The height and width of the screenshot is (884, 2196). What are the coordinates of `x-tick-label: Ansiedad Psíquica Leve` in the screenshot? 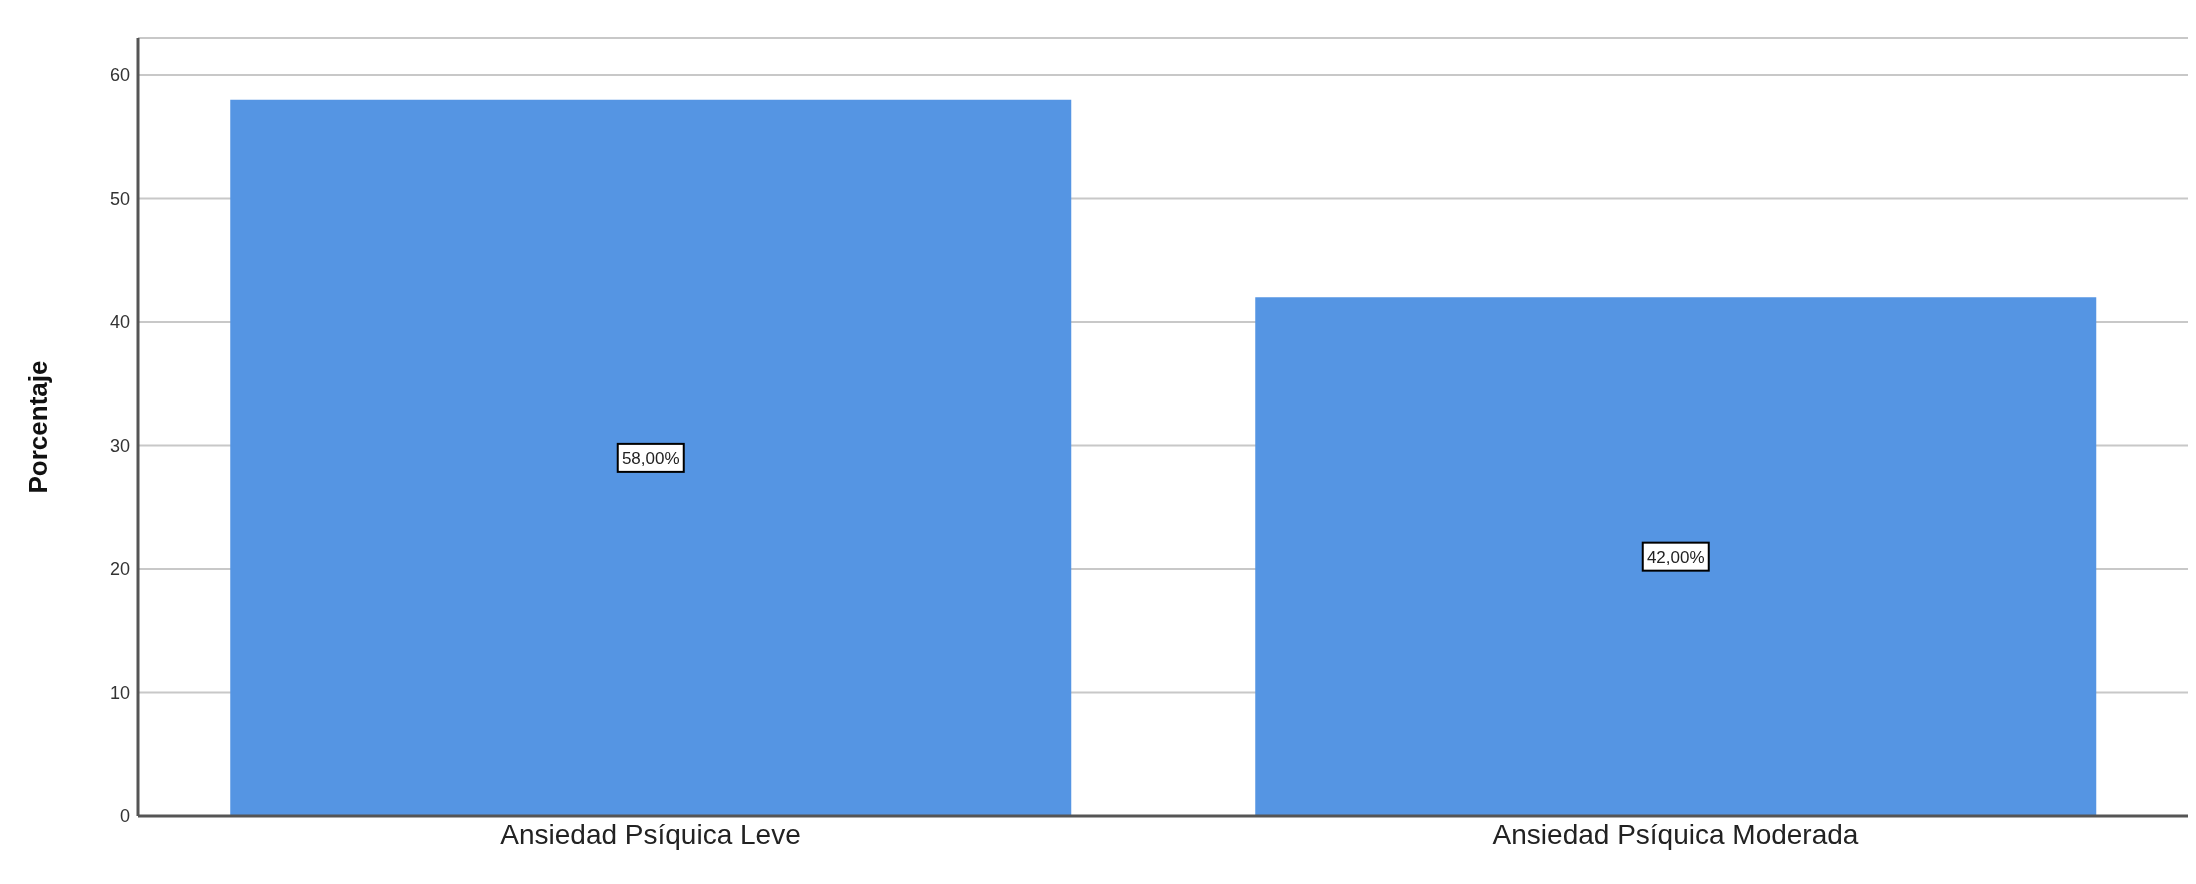 It's located at (650, 834).